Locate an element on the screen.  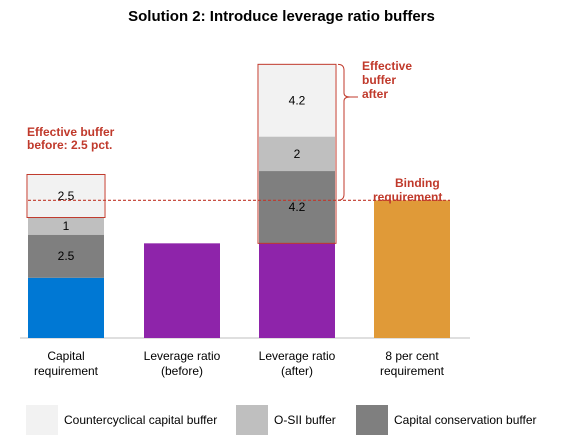
annotation-effective-before: Effective buffer before: 2.5 pct. is located at coordinates (71, 138).